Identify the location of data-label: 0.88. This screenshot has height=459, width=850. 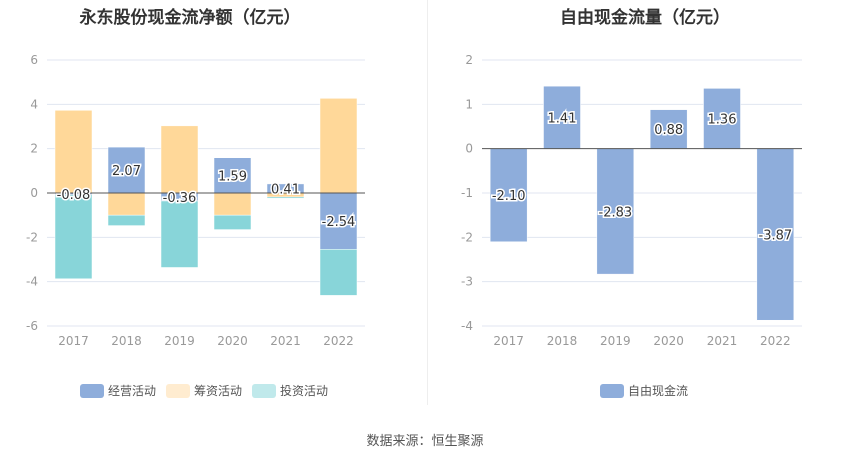
(668, 130).